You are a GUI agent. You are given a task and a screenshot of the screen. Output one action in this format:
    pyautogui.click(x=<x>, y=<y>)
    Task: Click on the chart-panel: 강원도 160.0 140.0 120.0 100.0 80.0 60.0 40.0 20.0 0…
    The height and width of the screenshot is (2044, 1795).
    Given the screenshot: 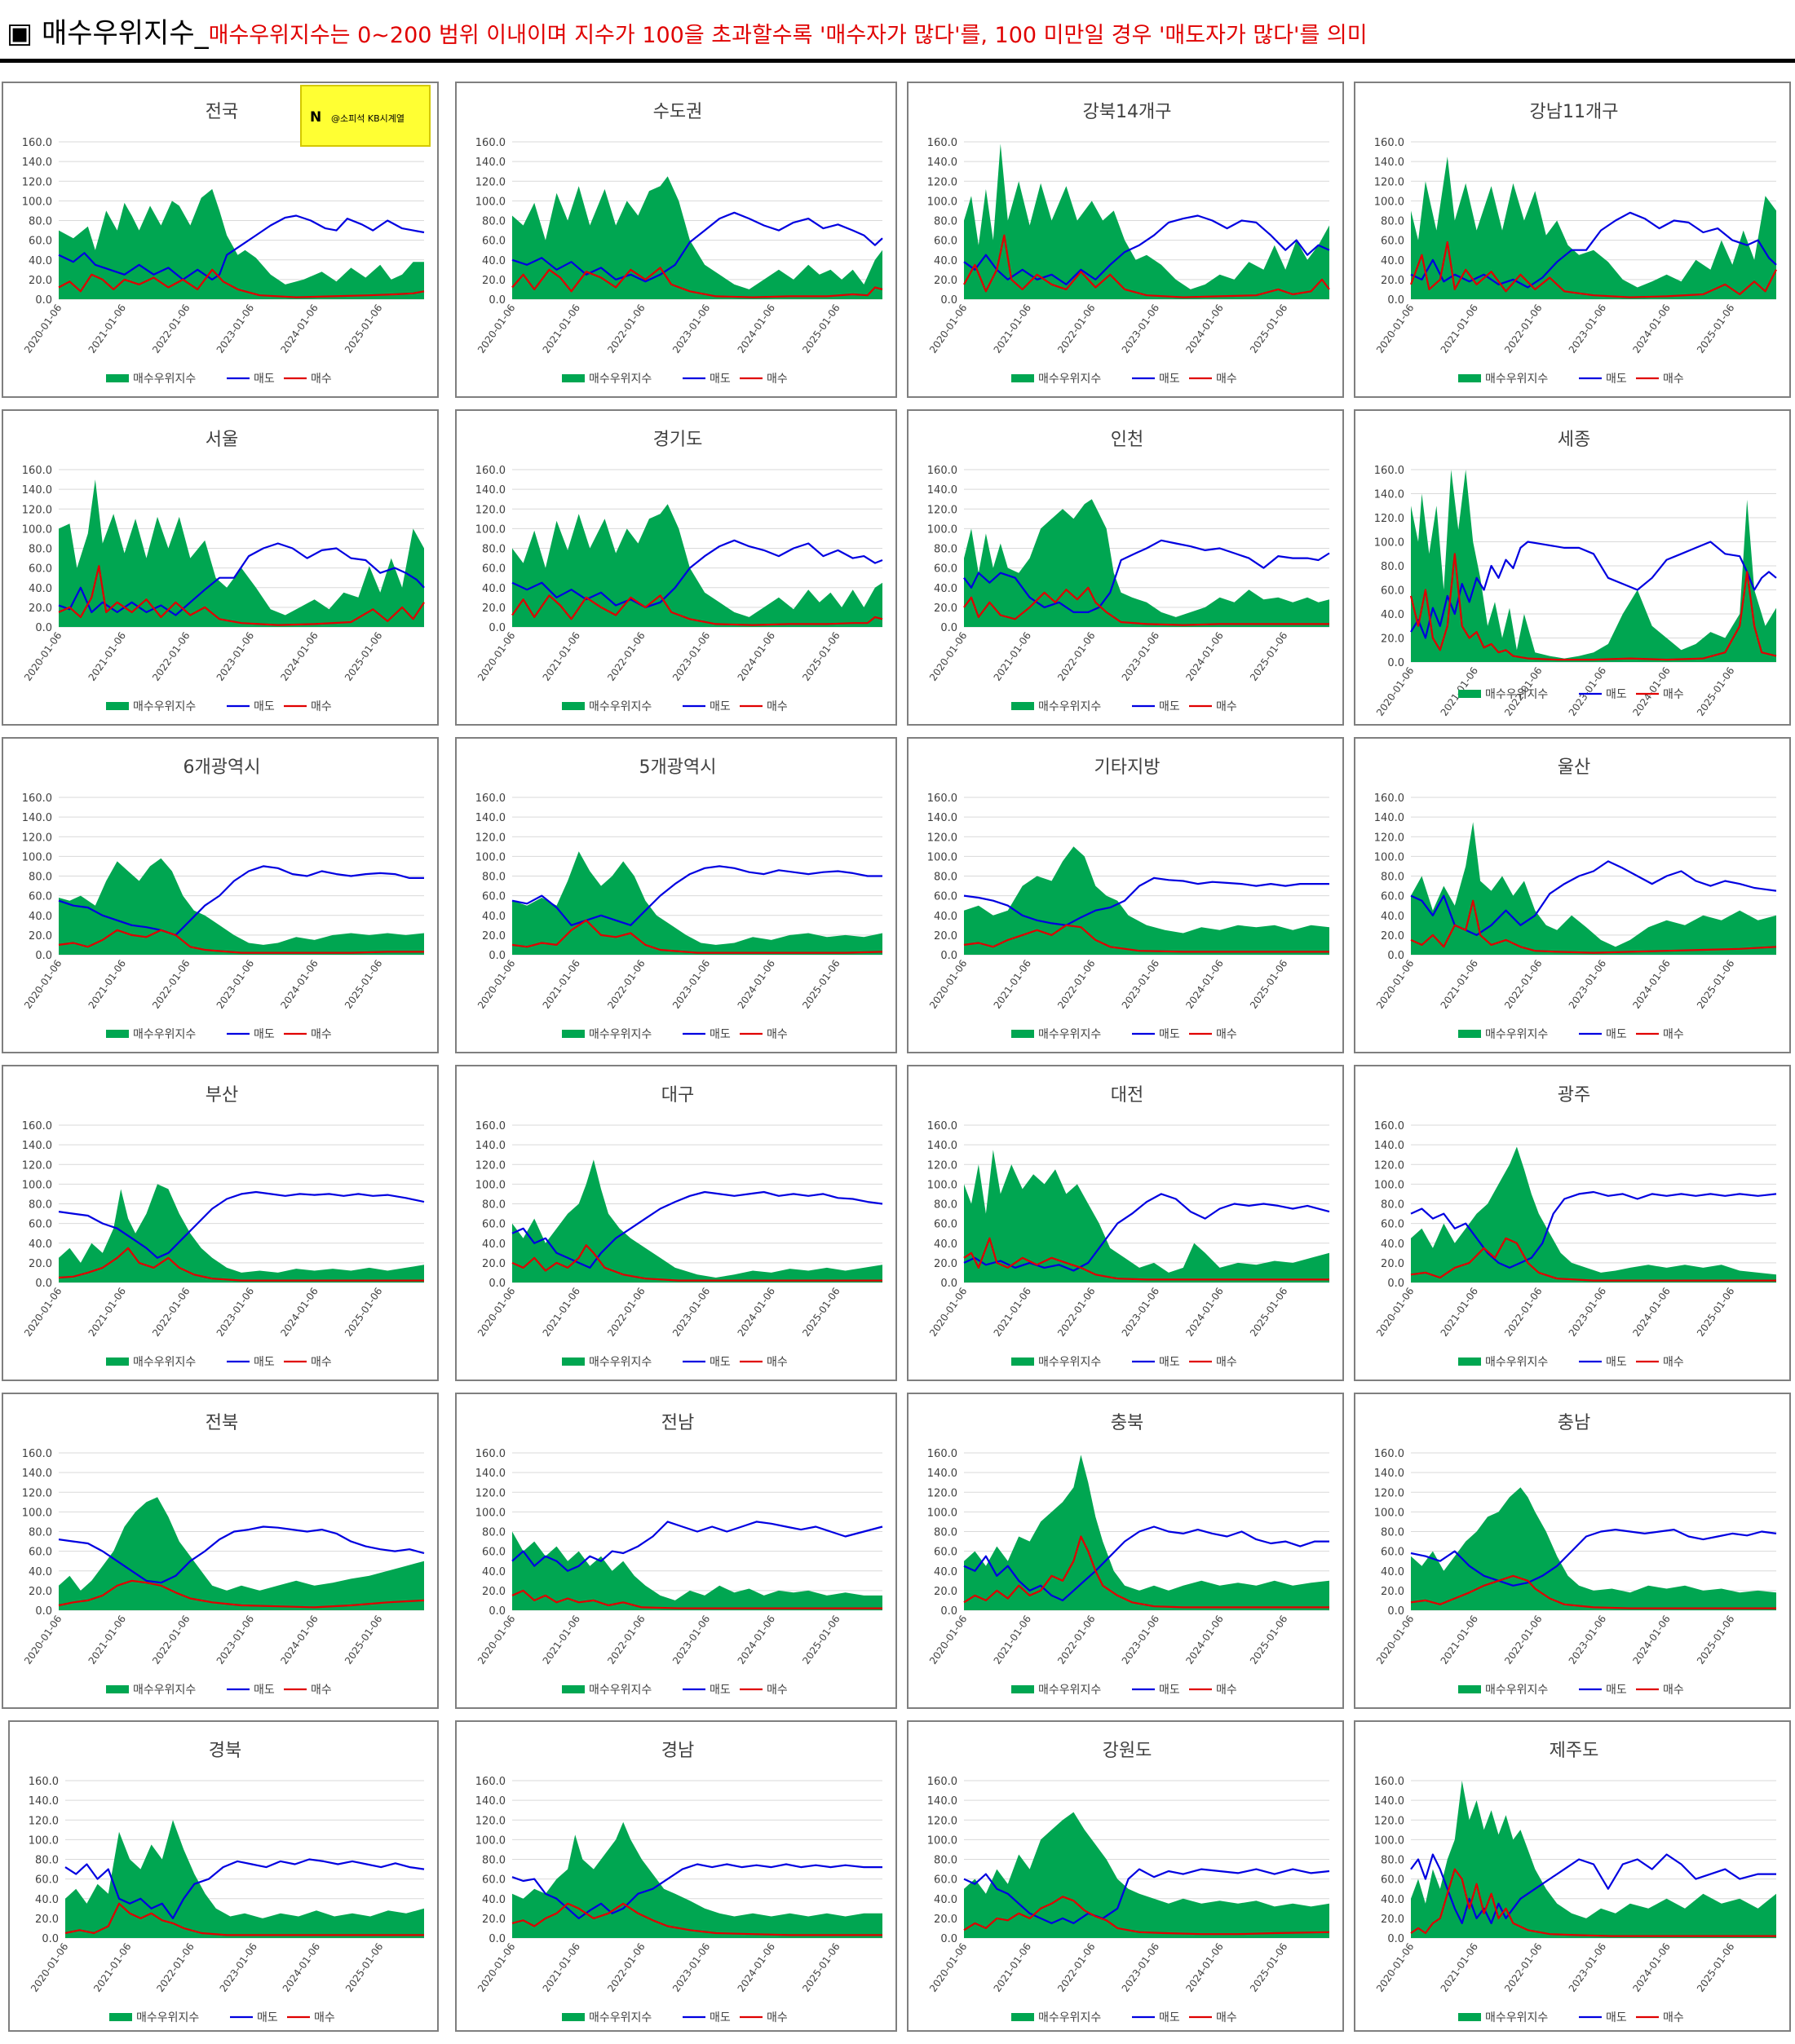 What is the action you would take?
    pyautogui.click(x=1125, y=1876)
    